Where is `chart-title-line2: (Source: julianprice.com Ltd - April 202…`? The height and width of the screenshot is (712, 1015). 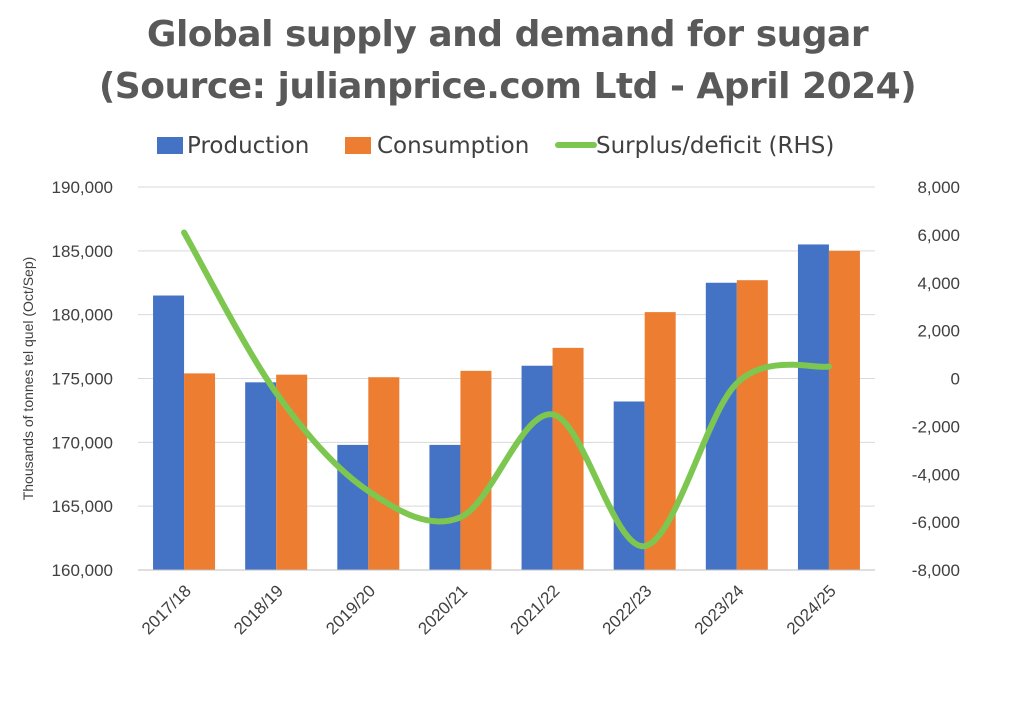
chart-title-line2: (Source: julianprice.com Ltd - April 202… is located at coordinates (507, 86).